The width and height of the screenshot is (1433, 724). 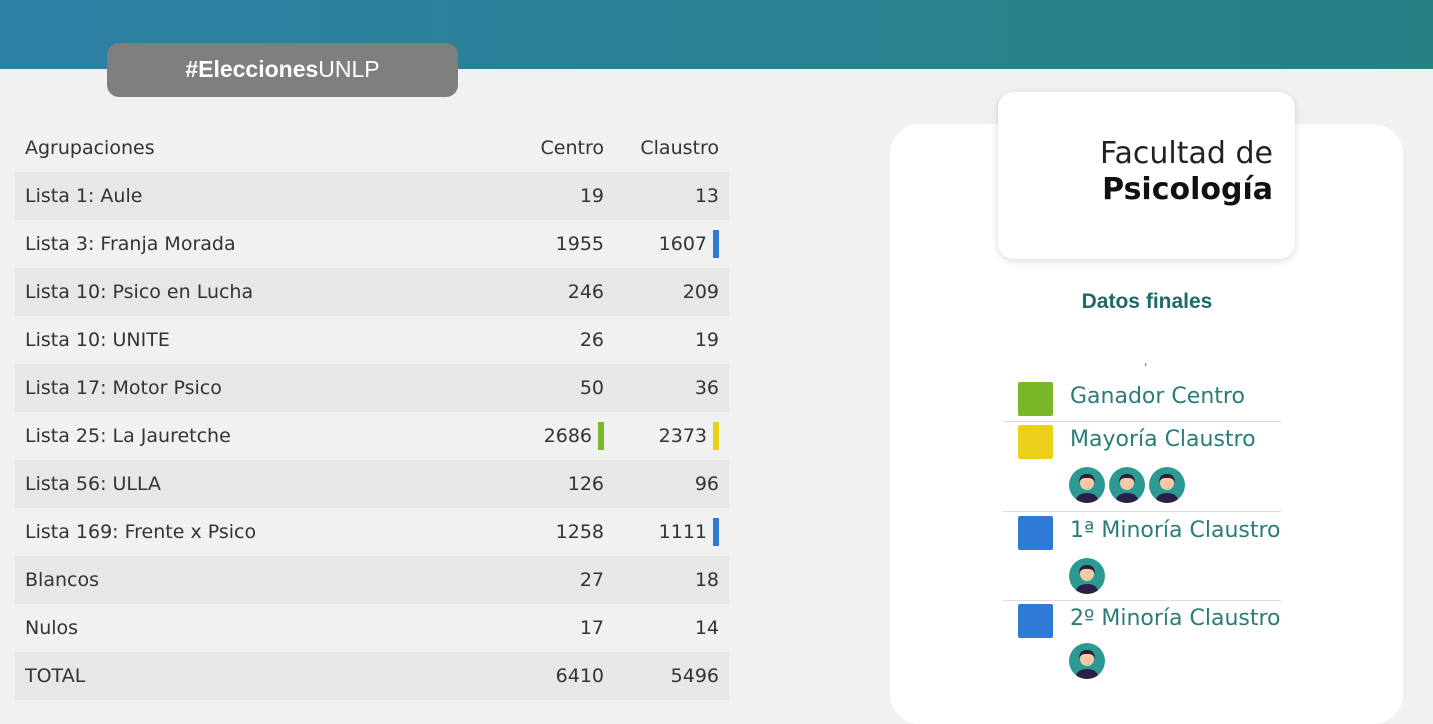 I want to click on row-centro: 246, so click(x=532, y=292).